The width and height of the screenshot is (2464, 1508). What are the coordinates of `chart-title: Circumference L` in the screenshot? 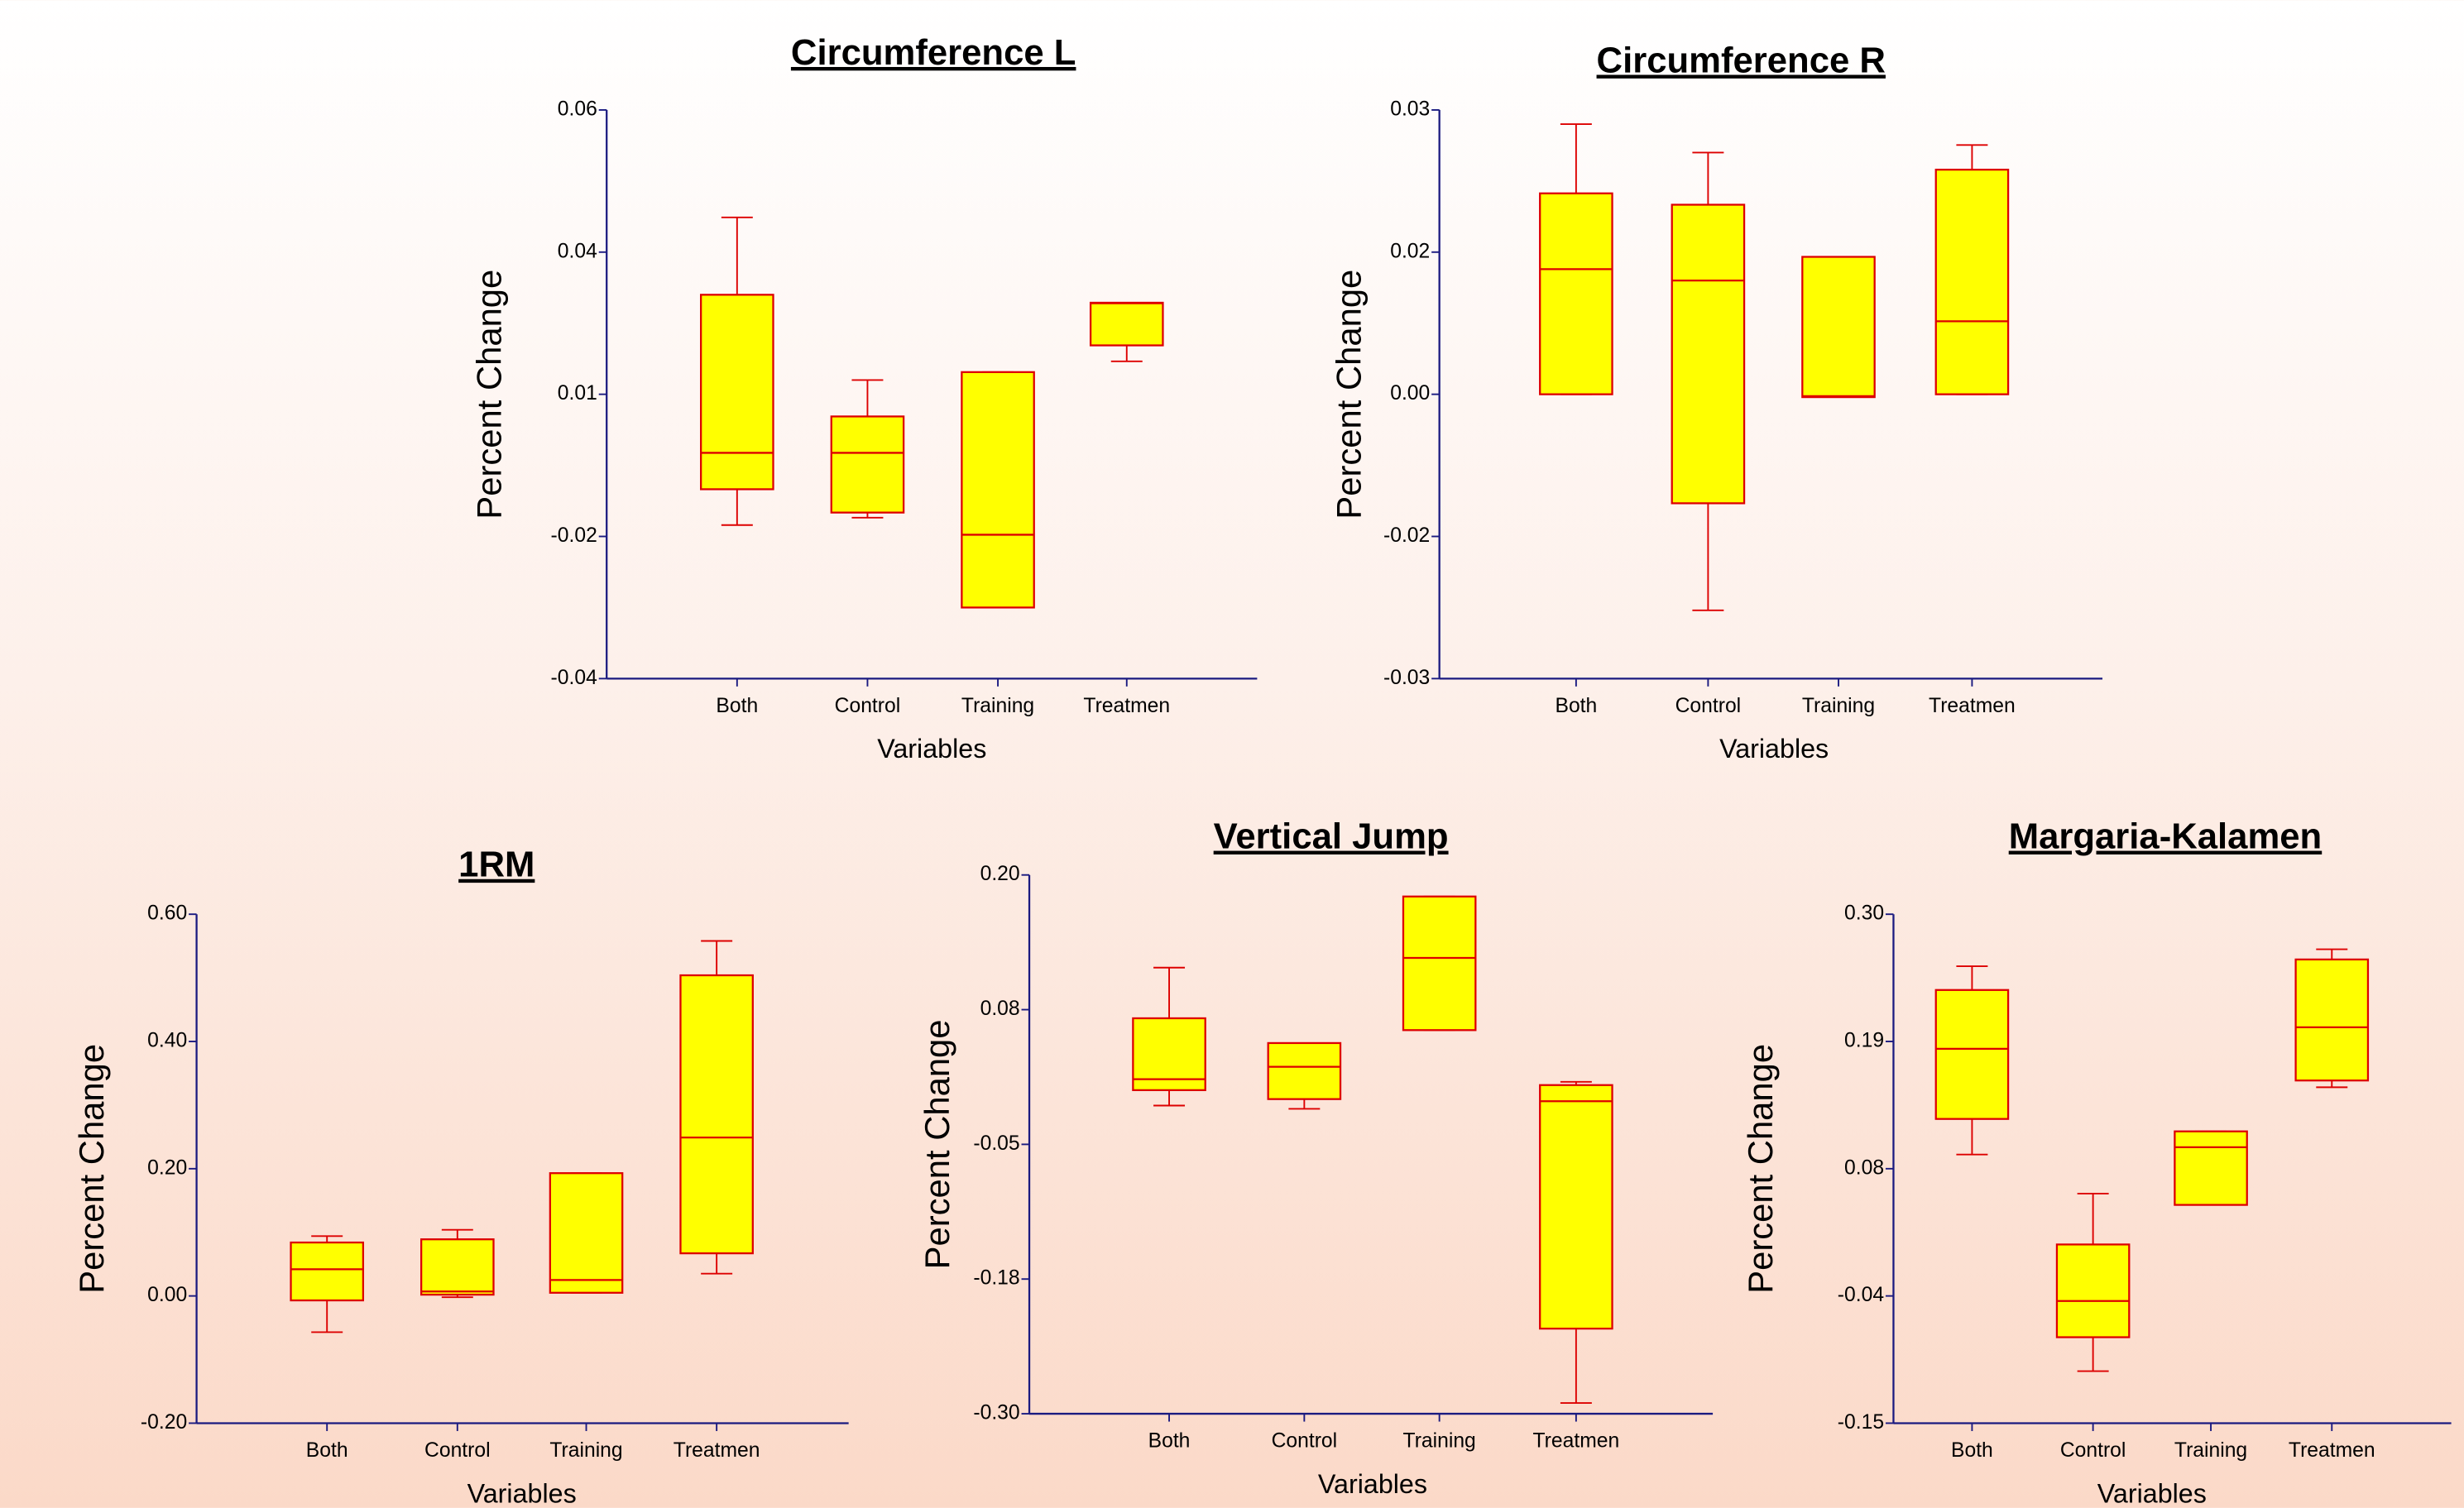 It's located at (933, 52).